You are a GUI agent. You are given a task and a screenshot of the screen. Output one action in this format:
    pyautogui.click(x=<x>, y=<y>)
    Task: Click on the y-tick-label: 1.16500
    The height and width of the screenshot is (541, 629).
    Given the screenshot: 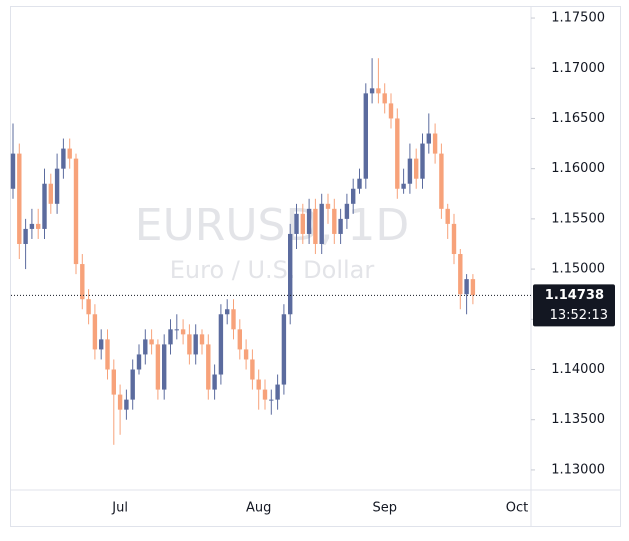 What is the action you would take?
    pyautogui.click(x=578, y=118)
    